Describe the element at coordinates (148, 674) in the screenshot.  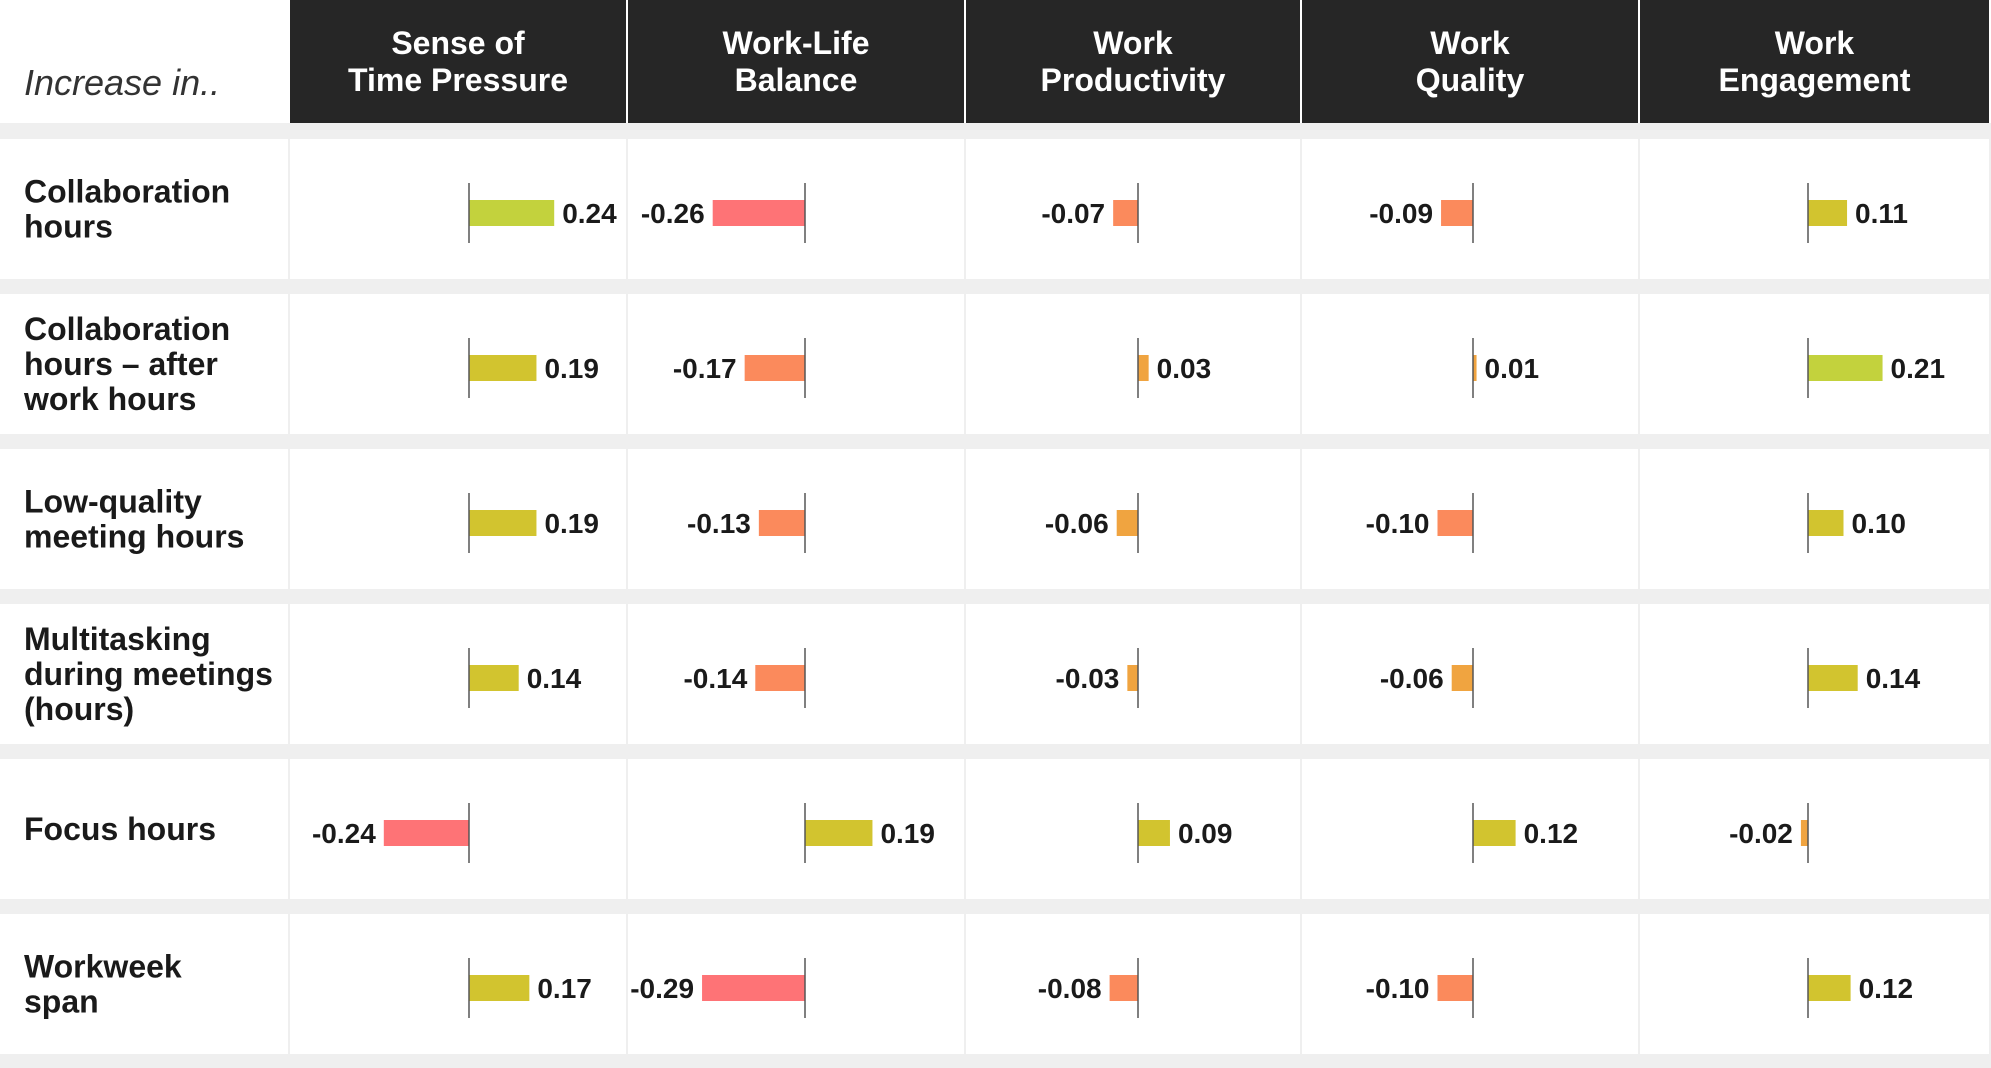
I see `row-label: during meetings` at that location.